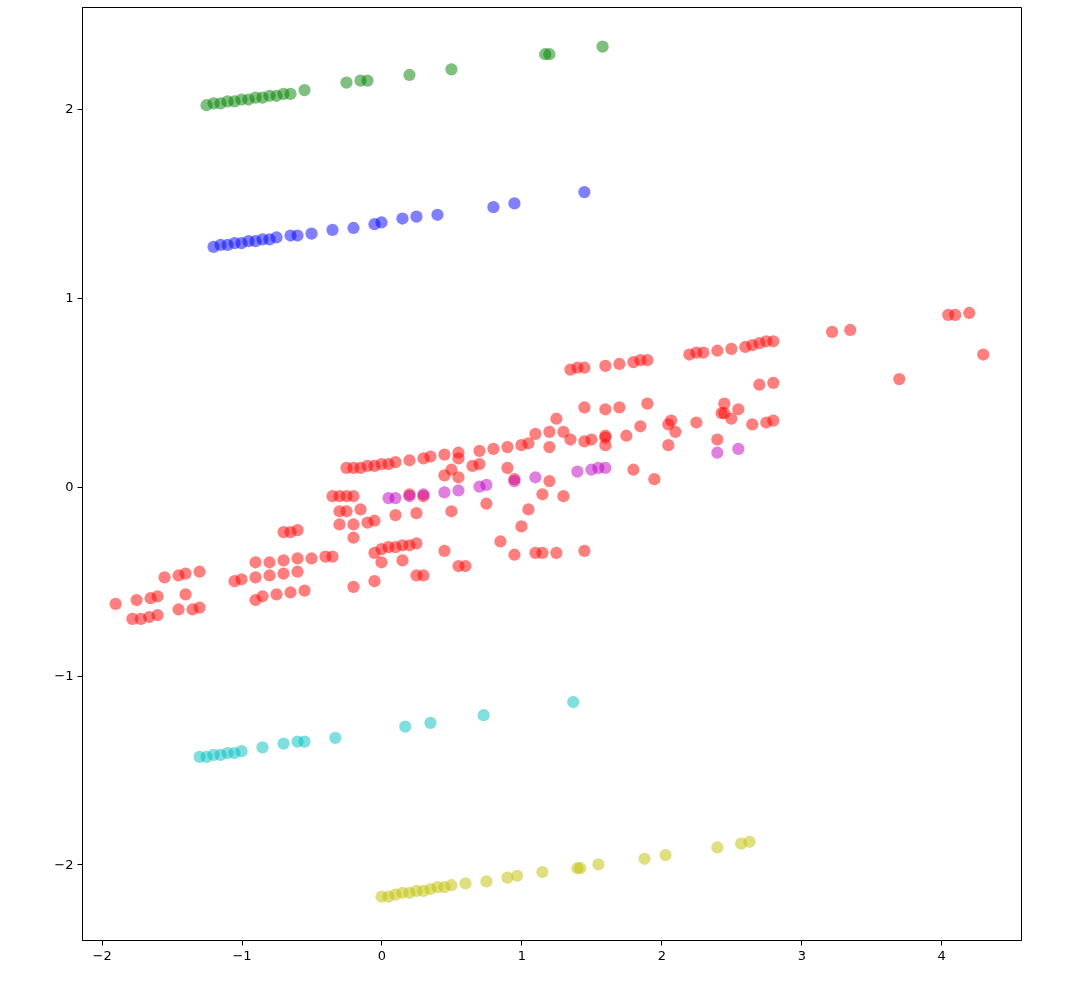 The height and width of the screenshot is (1000, 1071). I want to click on y-tick-label: 0, so click(69, 487).